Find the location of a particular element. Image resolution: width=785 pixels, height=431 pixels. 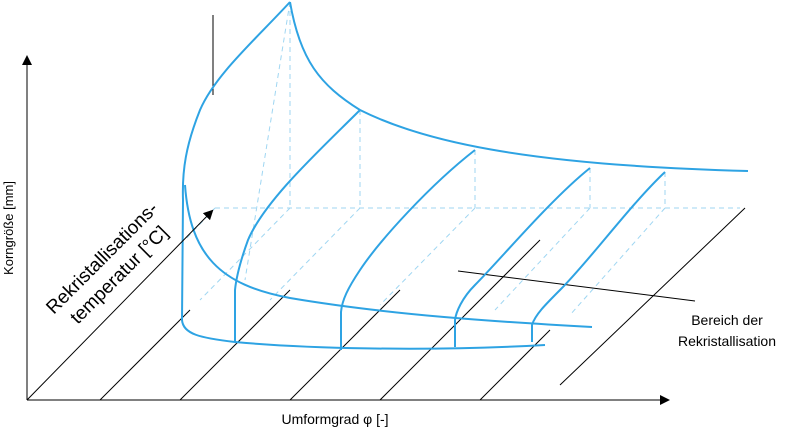

y-axis-label: Korngröße [mm] is located at coordinates (8, 228).